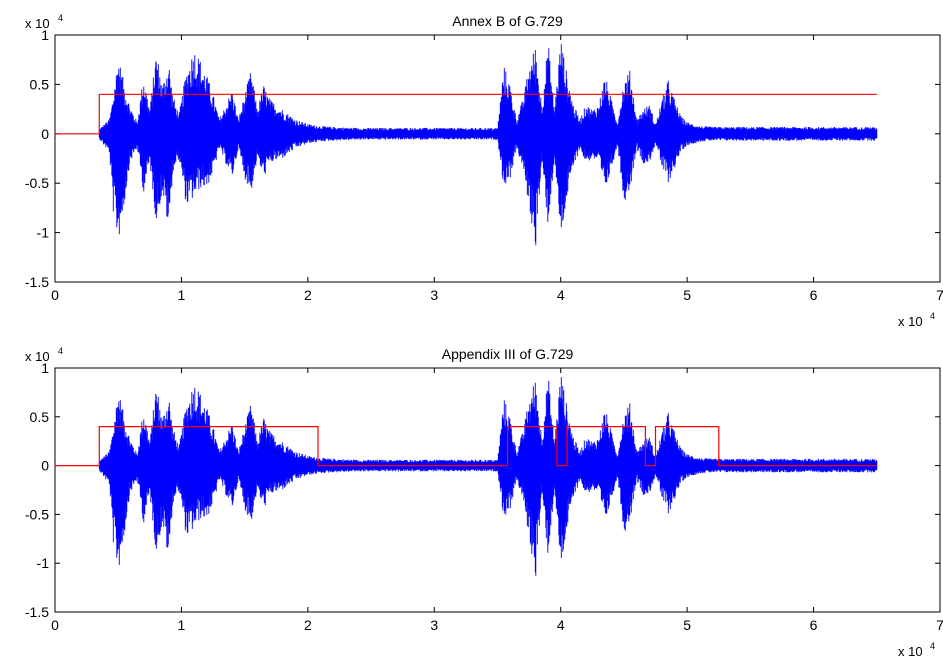  Describe the element at coordinates (508, 354) in the screenshot. I see `chart-title: Appendix III of G.729` at that location.